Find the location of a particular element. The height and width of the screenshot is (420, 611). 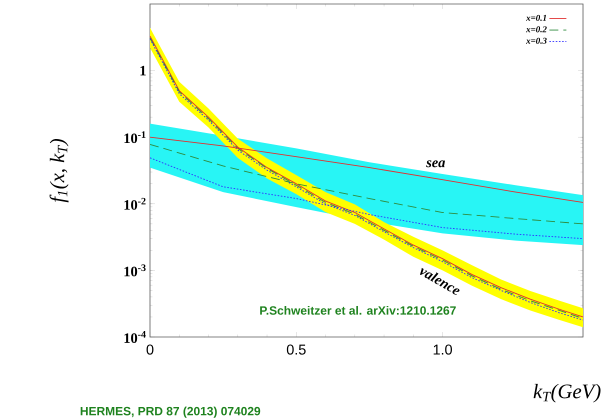

y-tick-label: 10$^{-2}$ is located at coordinates (135, 204).